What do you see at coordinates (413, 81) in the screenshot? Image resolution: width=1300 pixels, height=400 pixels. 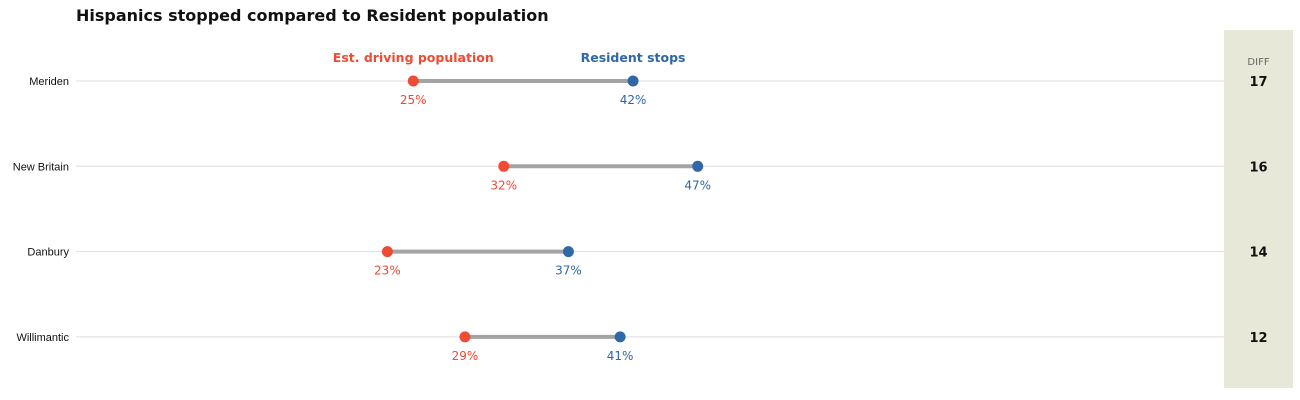 I see `population-dot-meriden` at bounding box center [413, 81].